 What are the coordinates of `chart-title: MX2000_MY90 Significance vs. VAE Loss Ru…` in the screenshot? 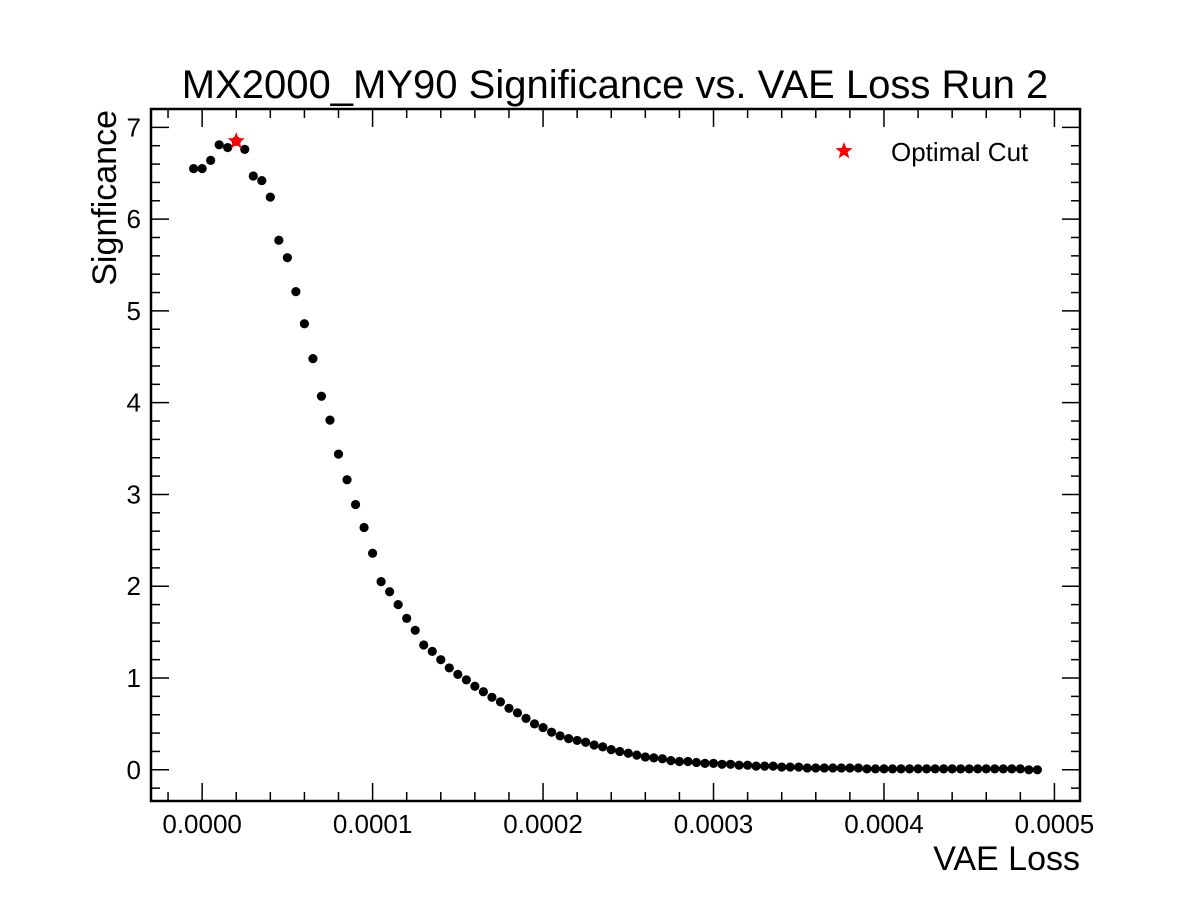 It's located at (615, 85).